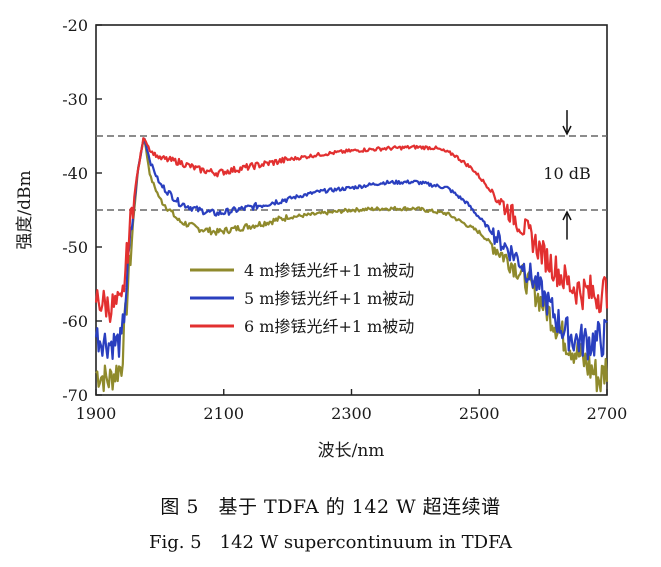 The height and width of the screenshot is (567, 661). I want to click on y-axis-label: 强度/dBm, so click(25, 209).